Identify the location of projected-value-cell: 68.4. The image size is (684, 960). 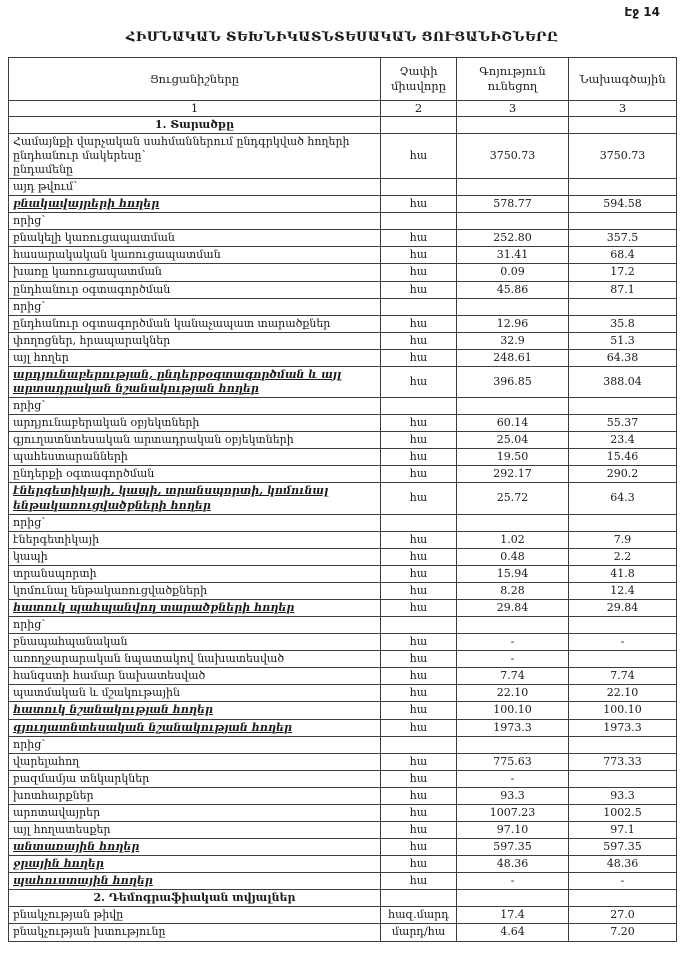
(622, 255).